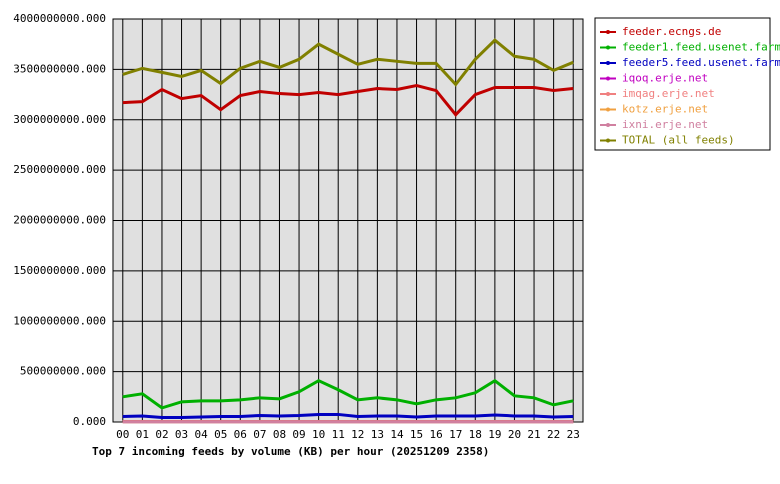  I want to click on x-tick-label: 08, so click(279, 434).